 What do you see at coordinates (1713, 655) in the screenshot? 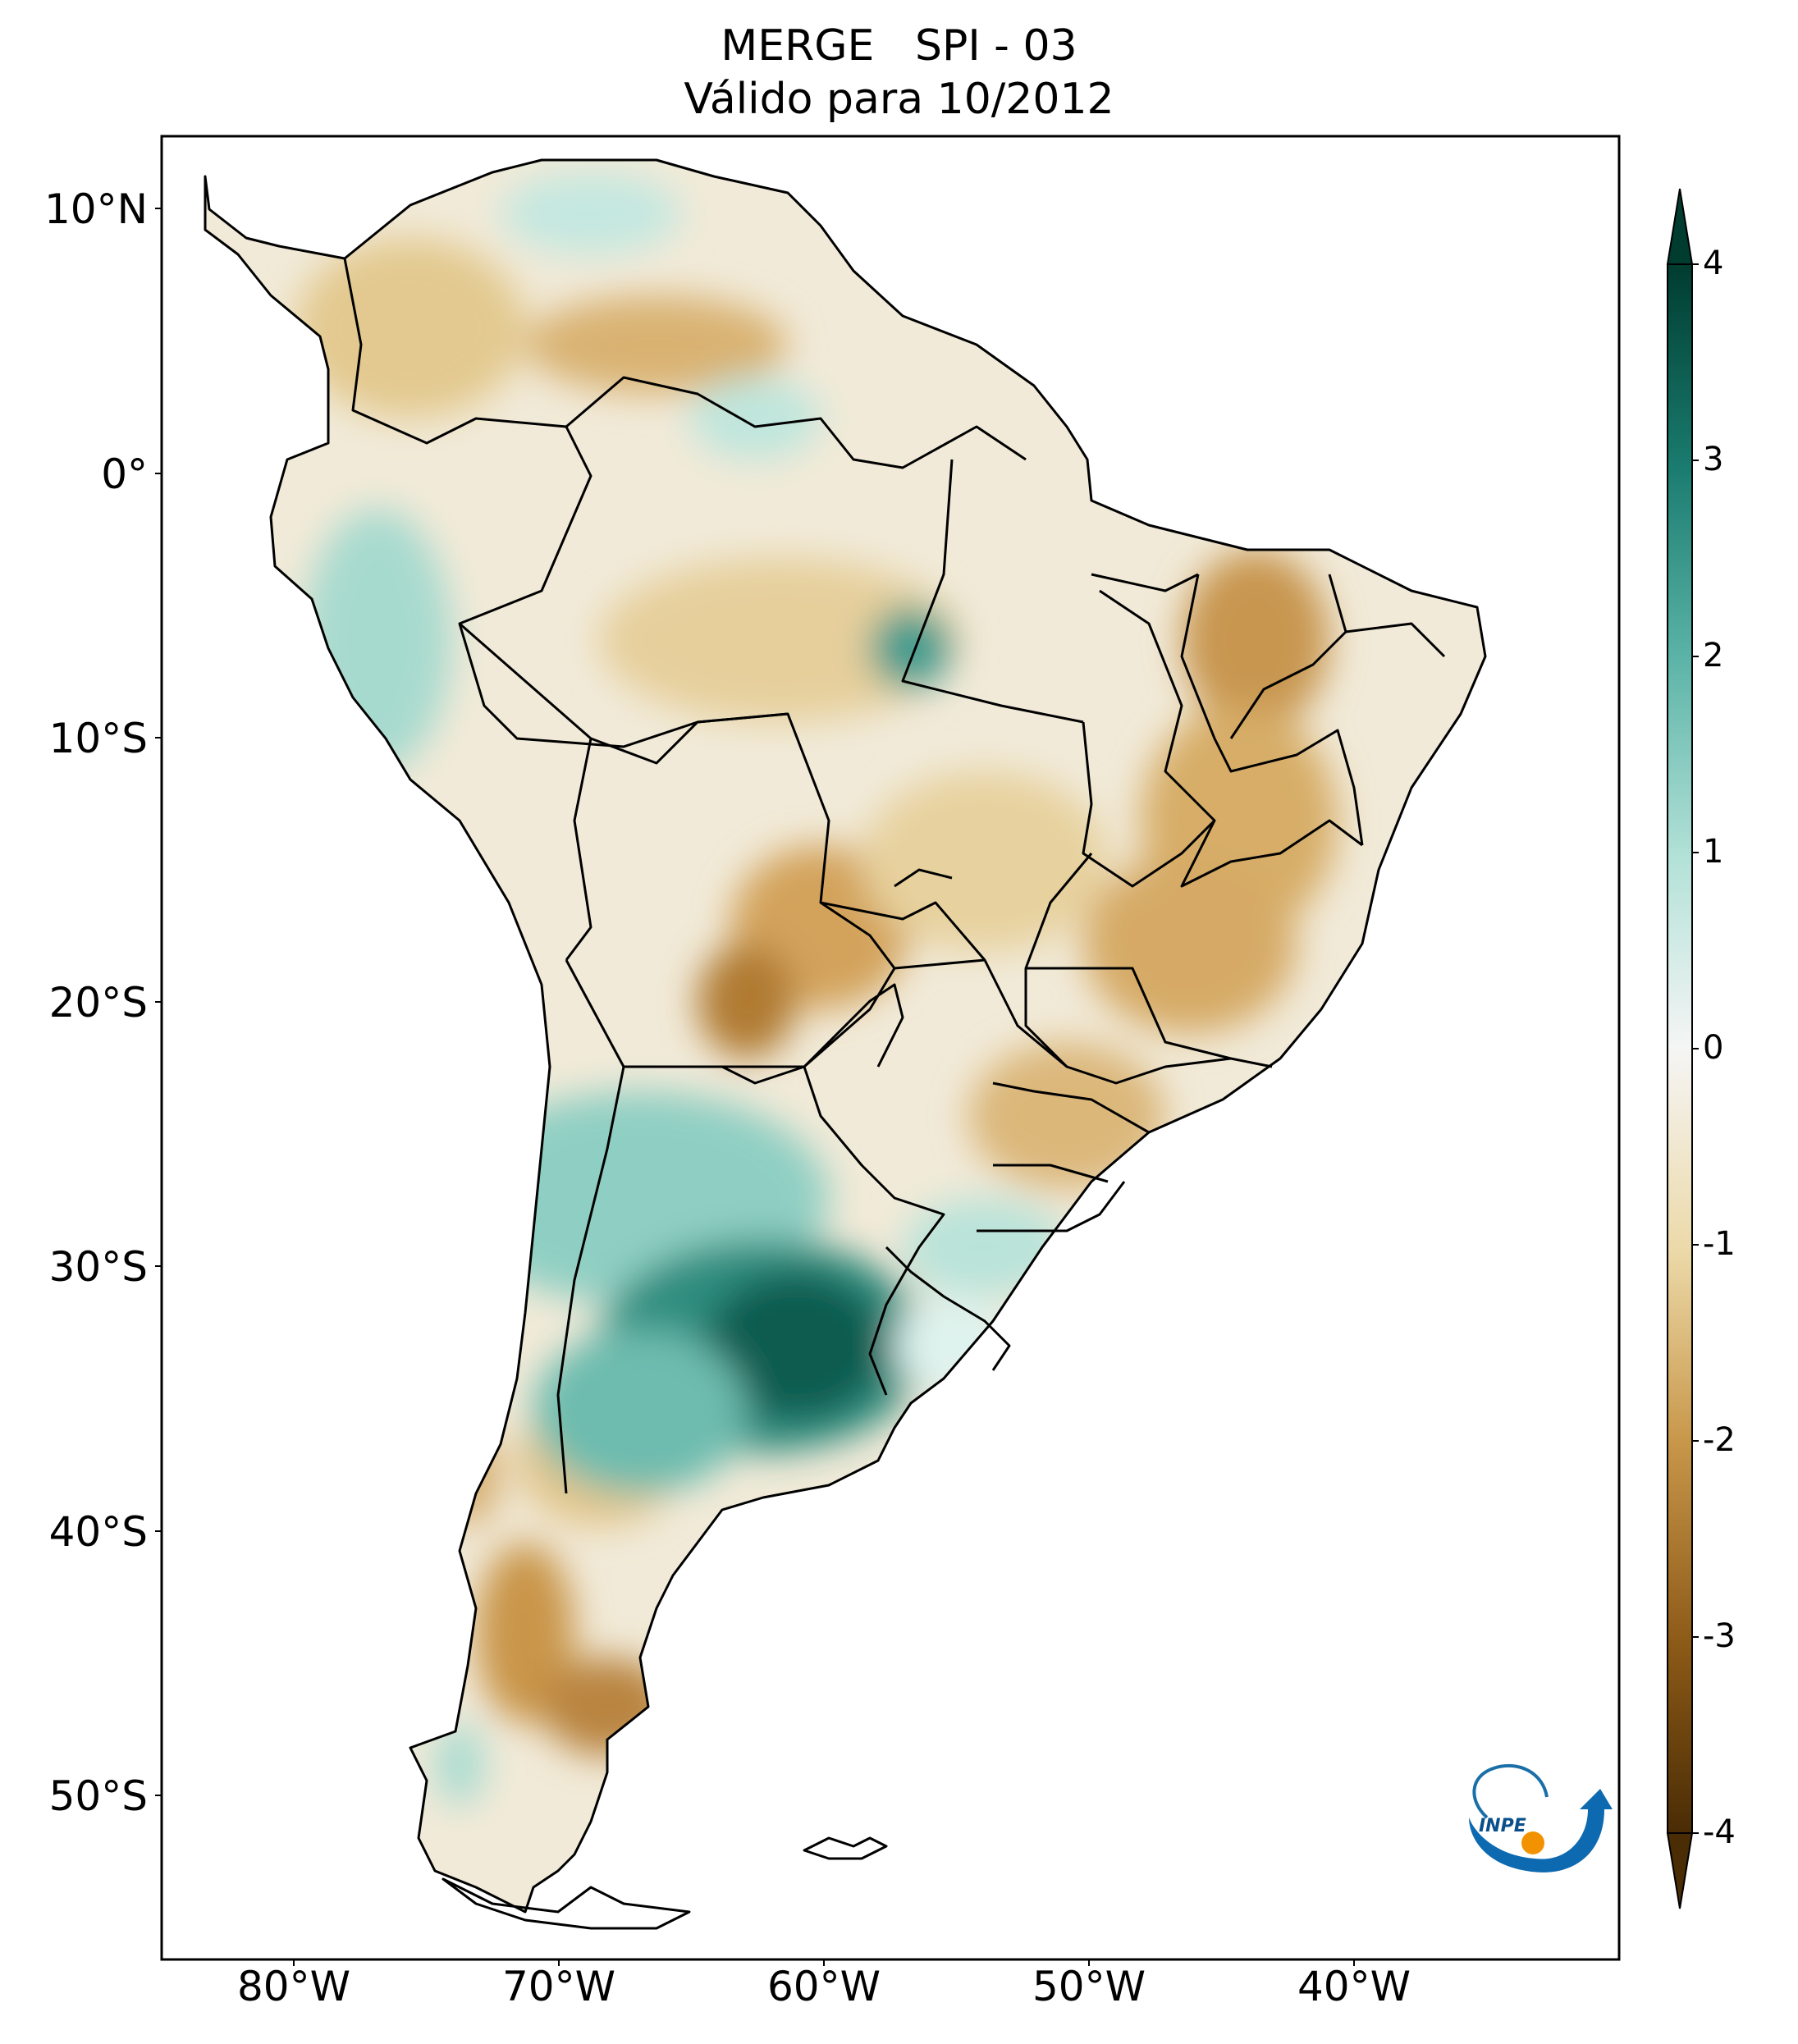
I see `colorbar-label-2: 2` at bounding box center [1713, 655].